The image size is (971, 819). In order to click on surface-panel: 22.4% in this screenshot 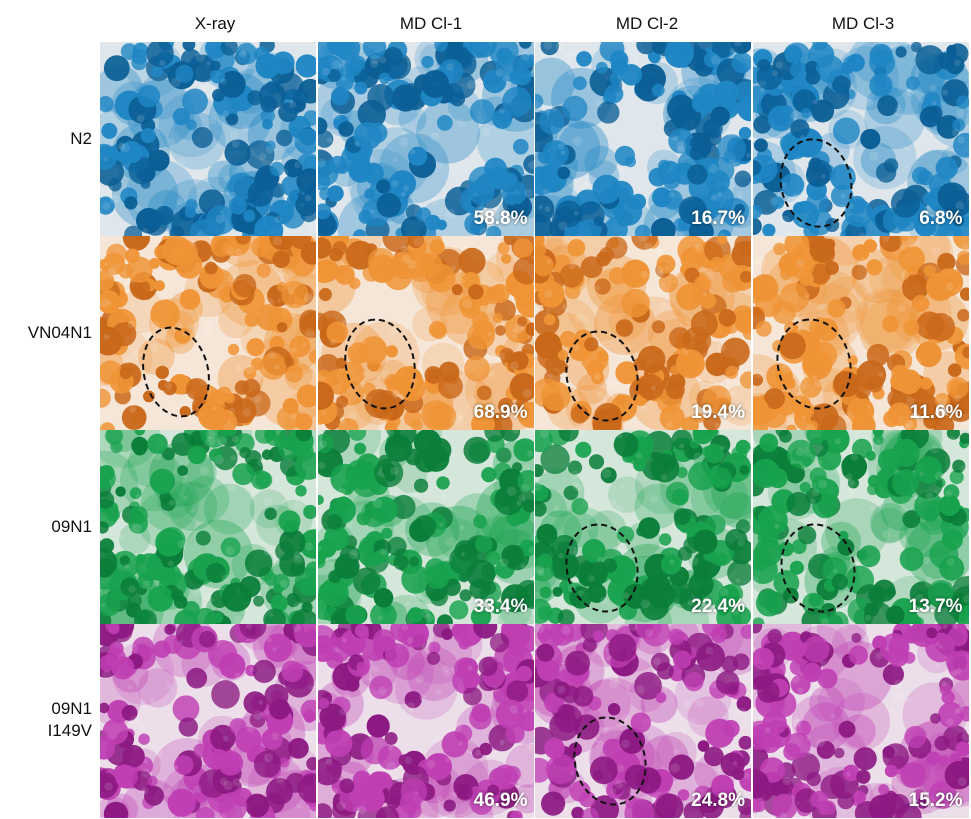, I will do `click(643, 527)`.